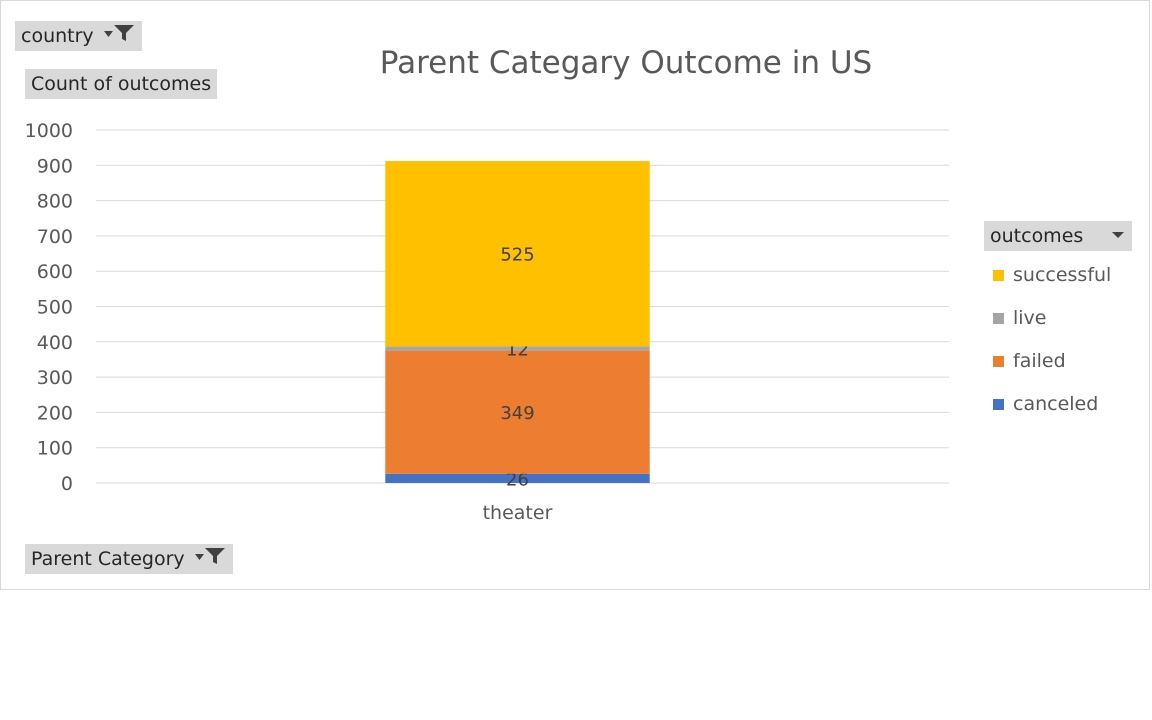  I want to click on y-tick-label: 100, so click(55, 449).